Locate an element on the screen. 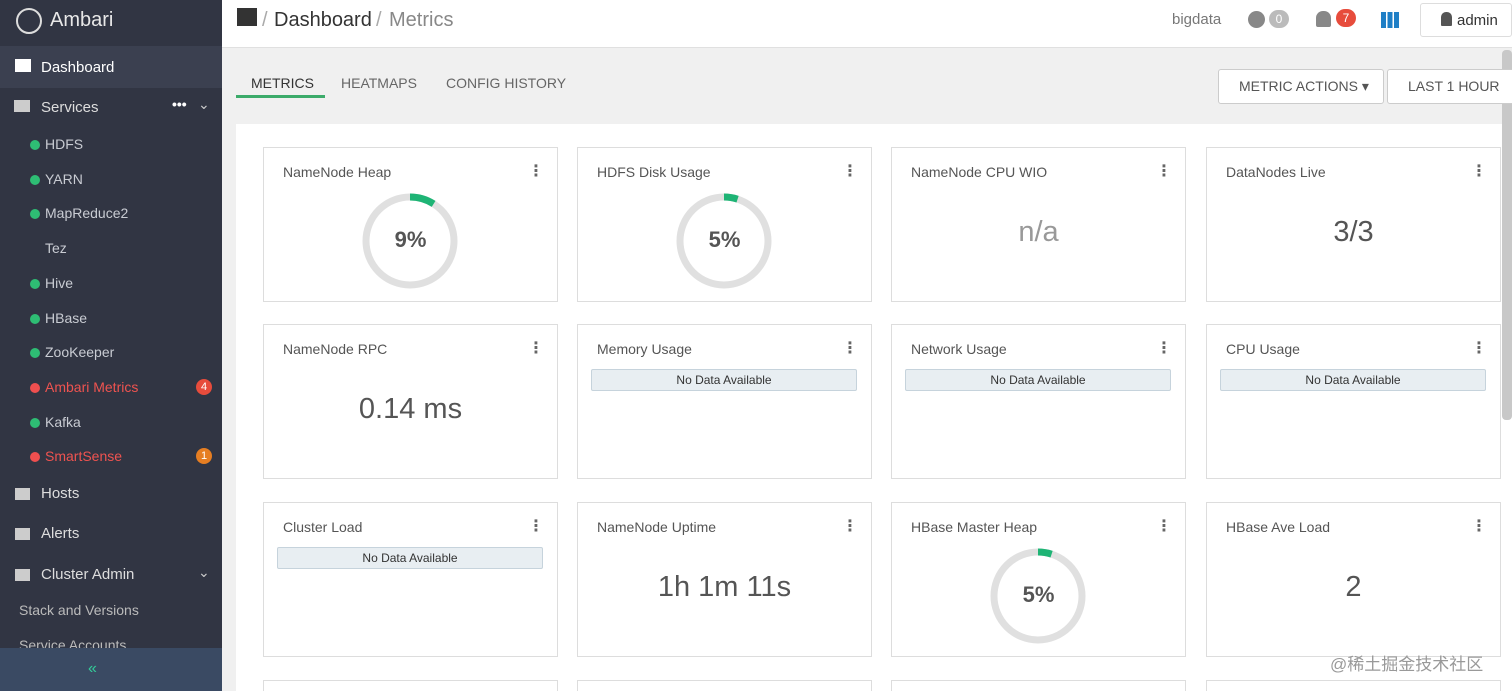 The image size is (1512, 691). widget-title: HDFS Disk Usage is located at coordinates (654, 172).